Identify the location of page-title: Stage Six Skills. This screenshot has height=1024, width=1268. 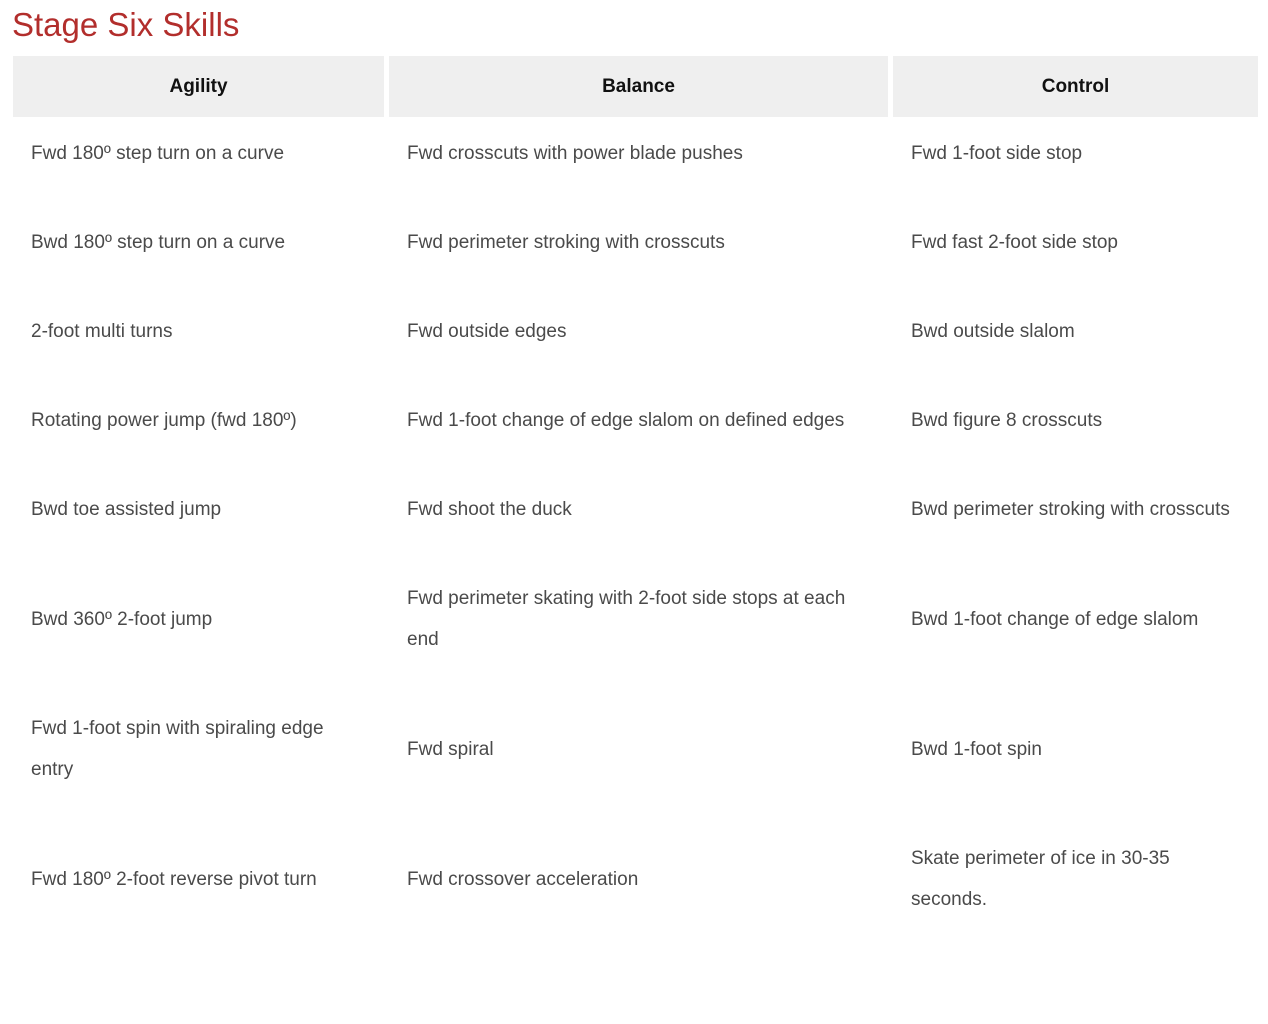
(126, 24).